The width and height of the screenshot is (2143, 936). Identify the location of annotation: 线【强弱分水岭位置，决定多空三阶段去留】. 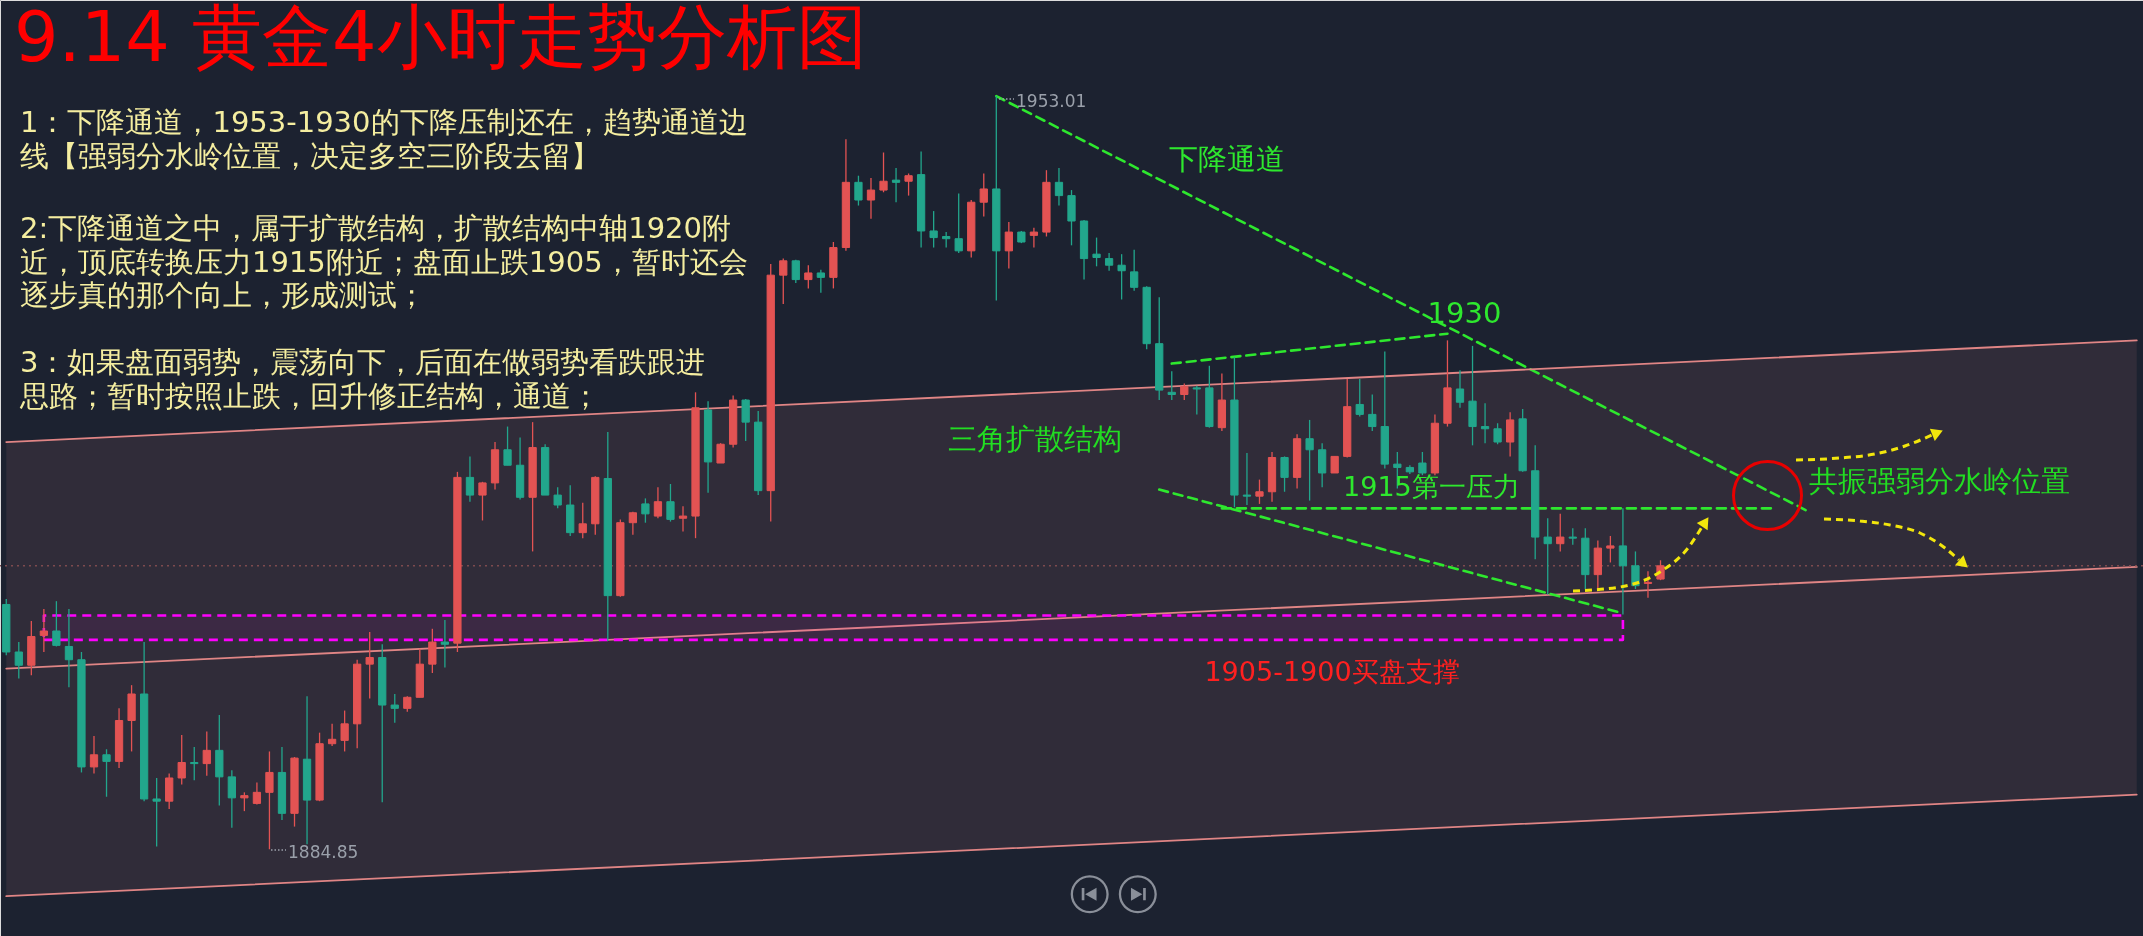
(310, 156).